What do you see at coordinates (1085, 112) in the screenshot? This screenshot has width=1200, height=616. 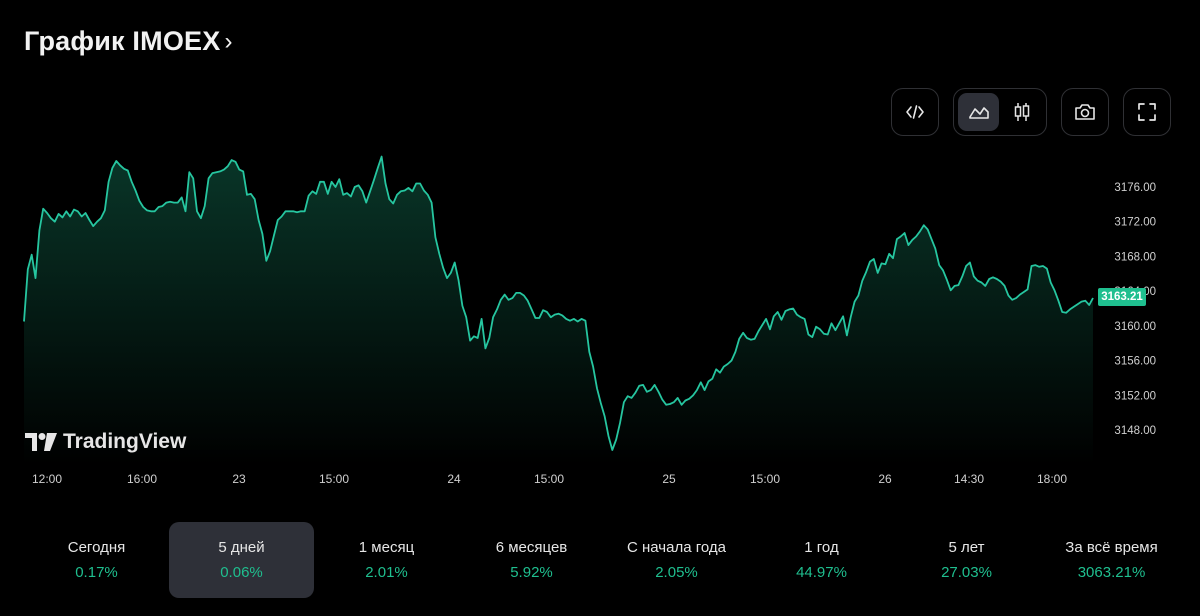 I see `screenshot-button` at bounding box center [1085, 112].